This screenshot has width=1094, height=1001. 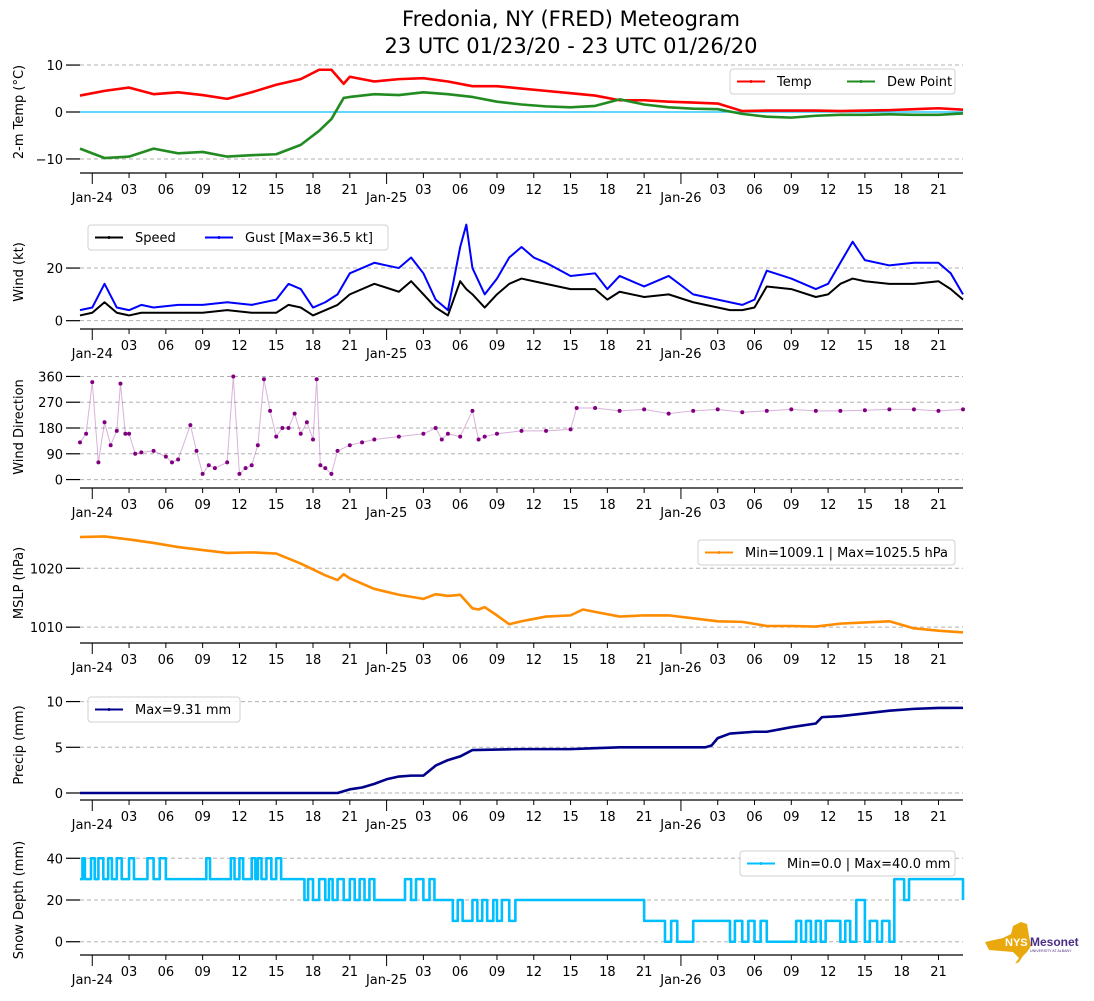 I want to click on series-min-0-0-max-40-0-mm, so click(x=522, y=900).